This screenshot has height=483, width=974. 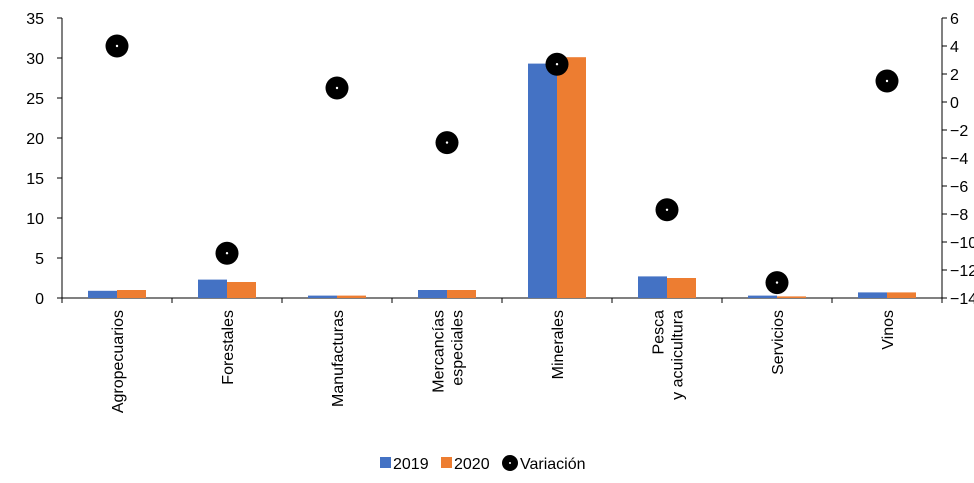 I want to click on legend-item: Variación, so click(x=544, y=464).